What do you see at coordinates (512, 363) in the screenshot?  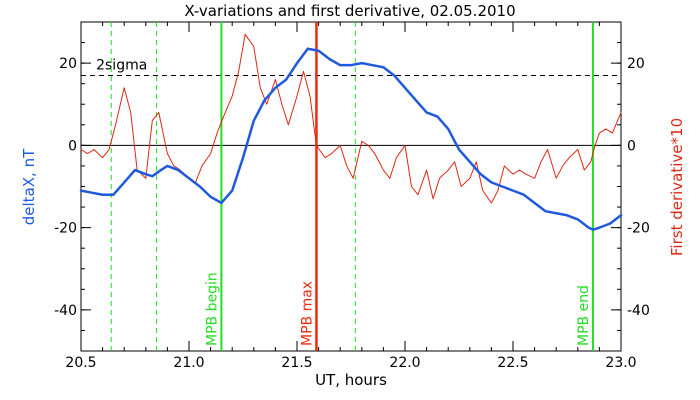 I see `x-tick-label: 22.5` at bounding box center [512, 363].